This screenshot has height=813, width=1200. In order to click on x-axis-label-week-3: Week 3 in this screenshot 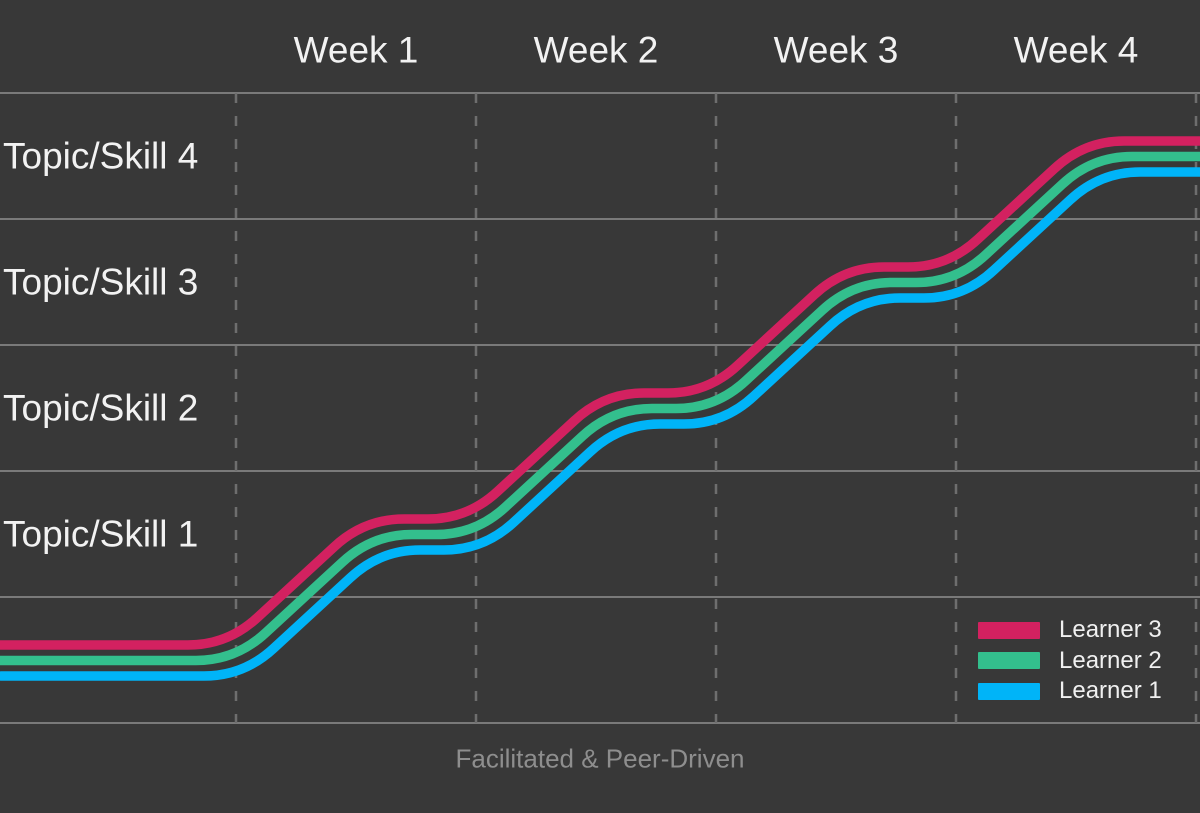, I will do `click(836, 50)`.